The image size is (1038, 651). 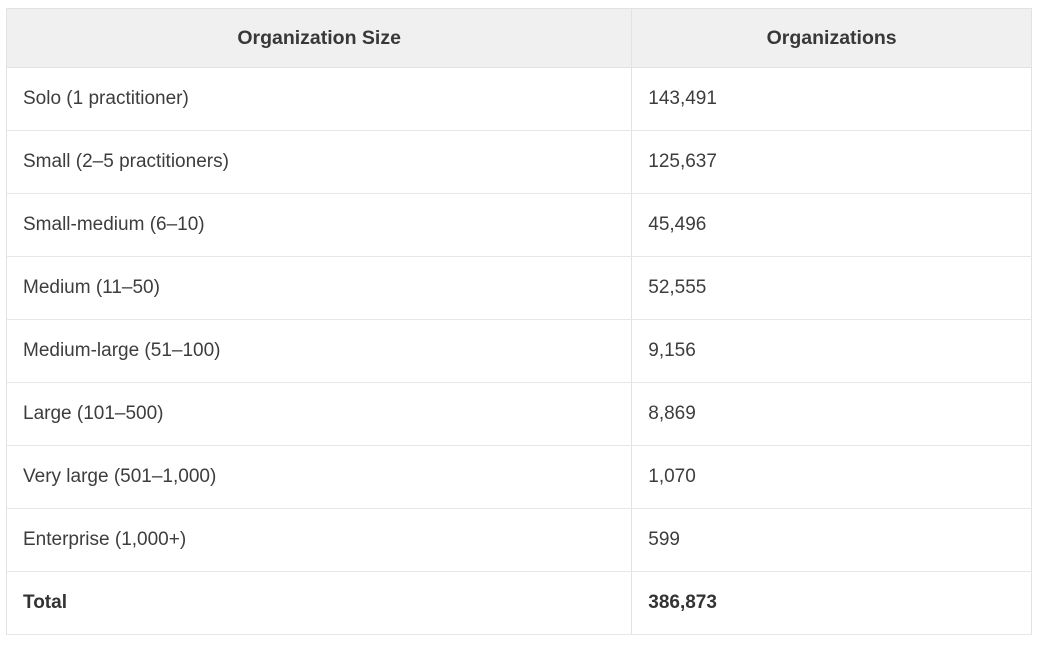 I want to click on row-value: 52,555, so click(x=831, y=288).